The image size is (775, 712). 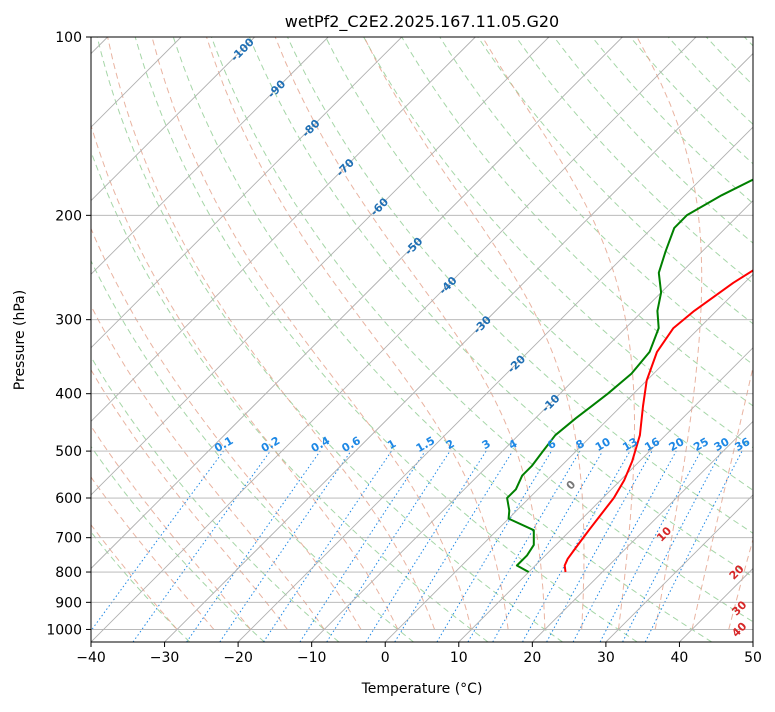 I want to click on x-axis-label: Temperature (°C), so click(x=422, y=689).